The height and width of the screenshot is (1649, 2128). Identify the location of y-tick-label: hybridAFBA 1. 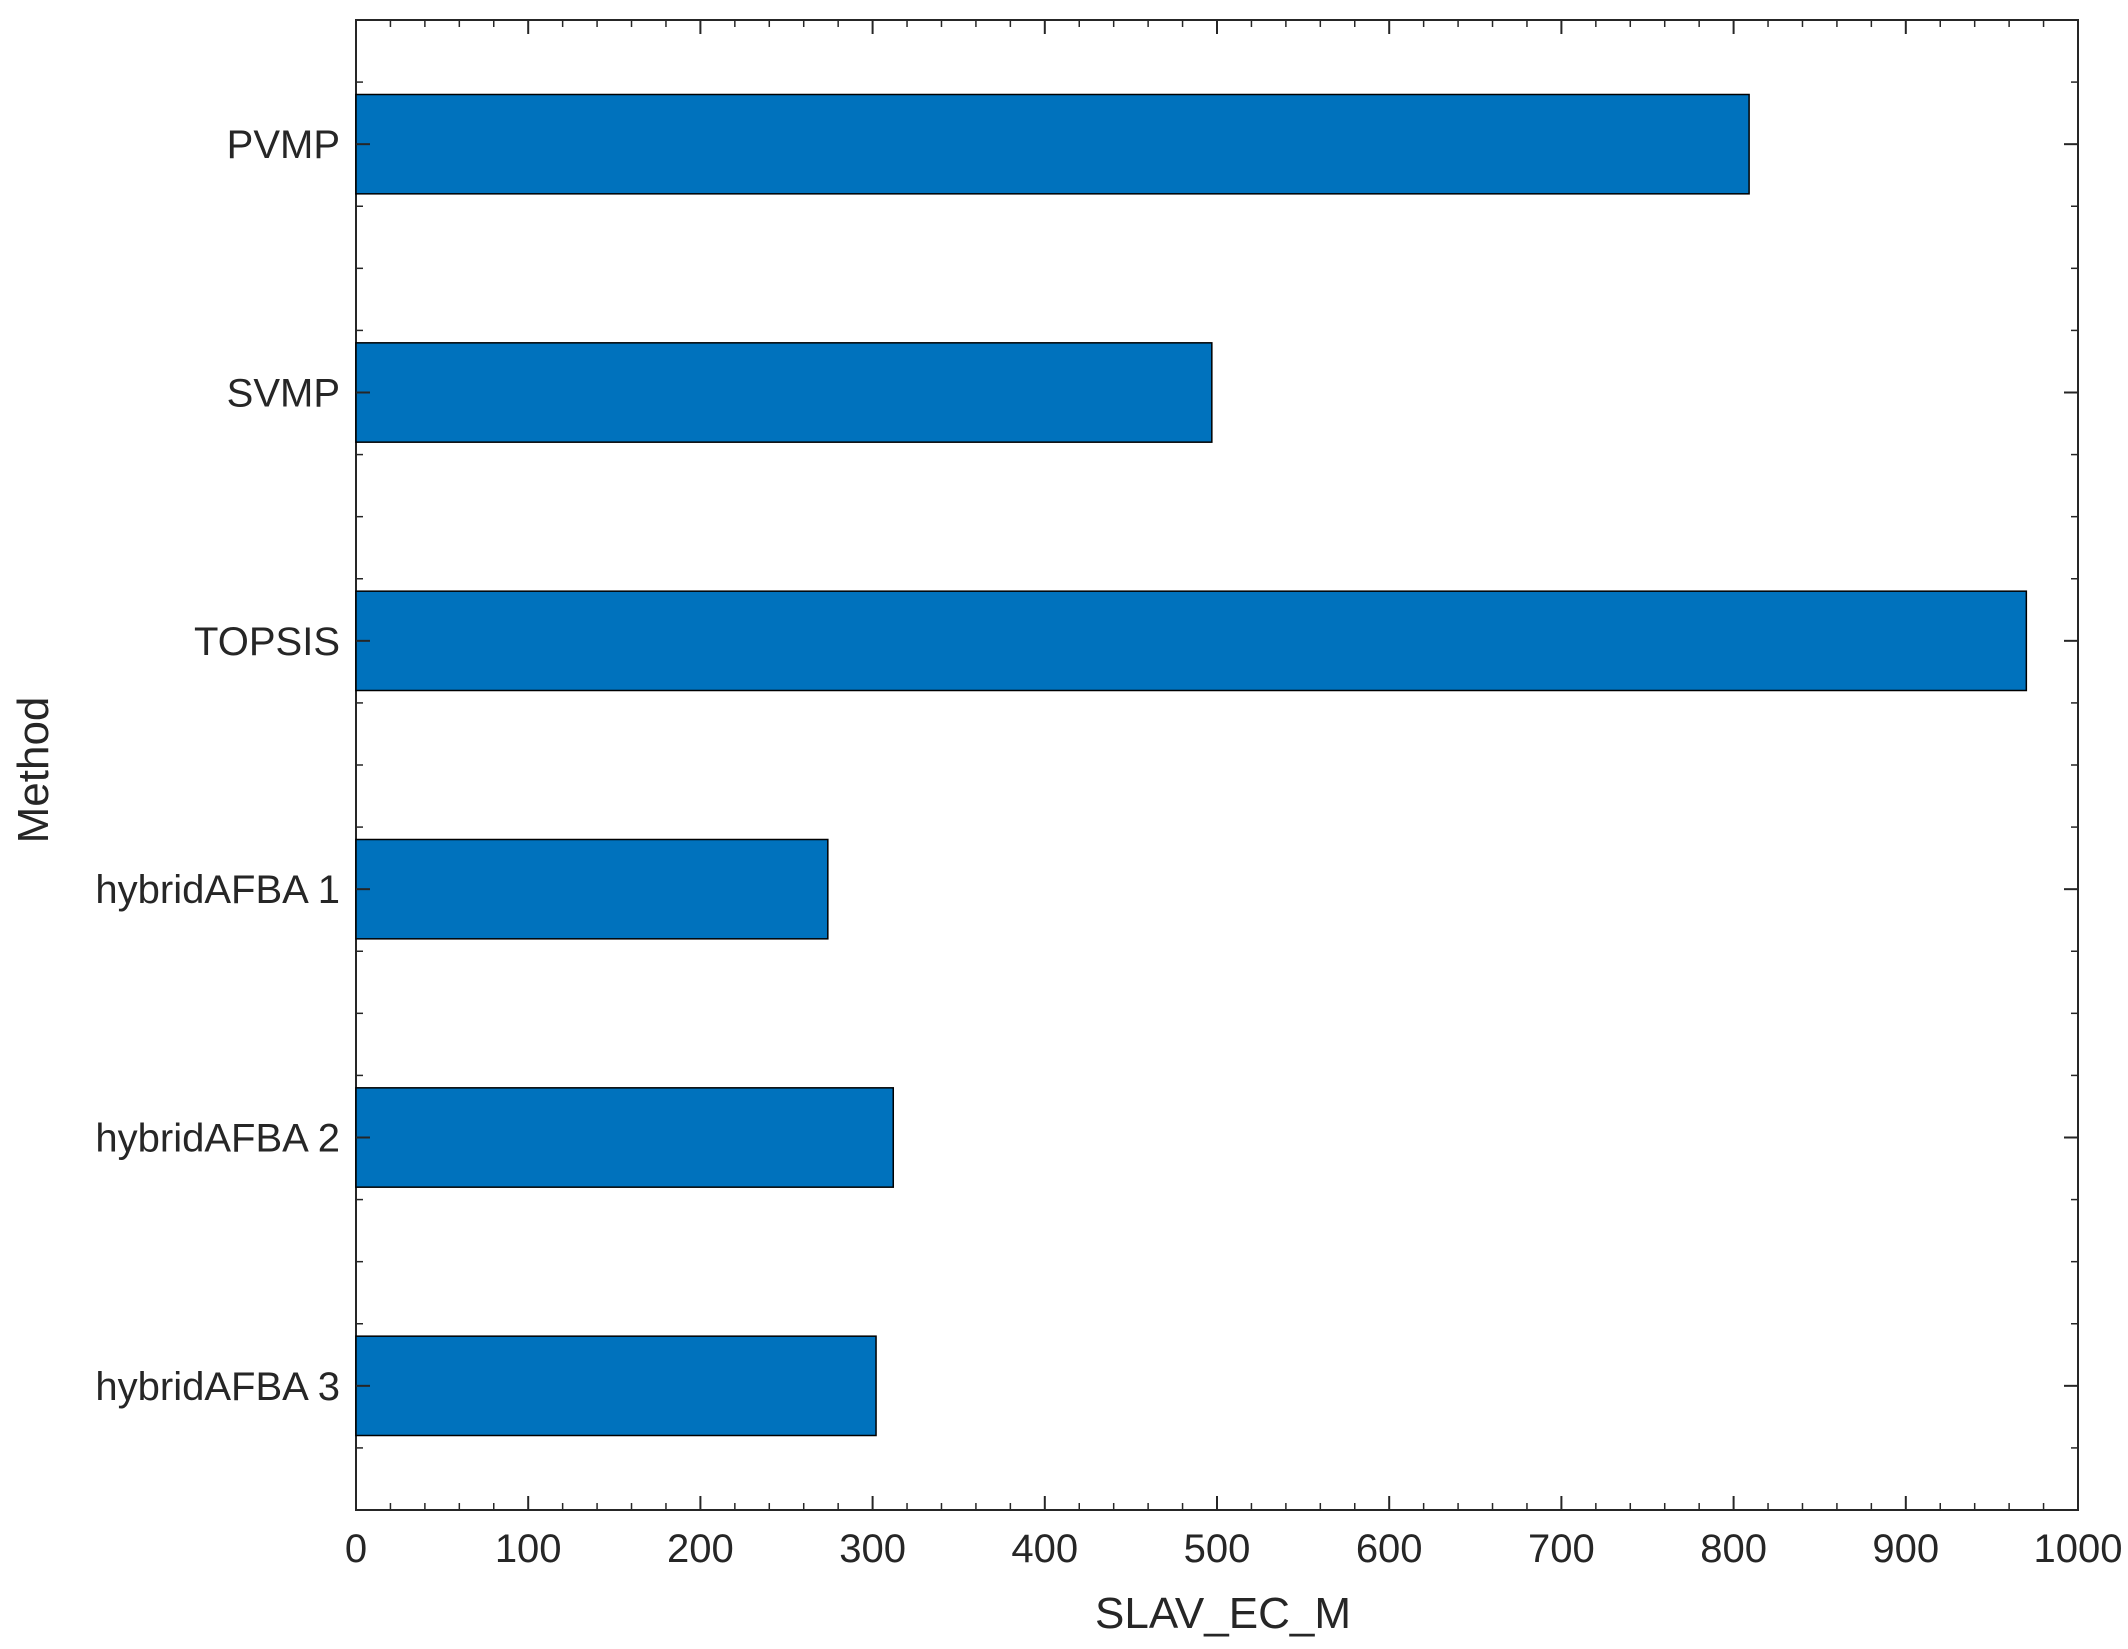
(217, 890).